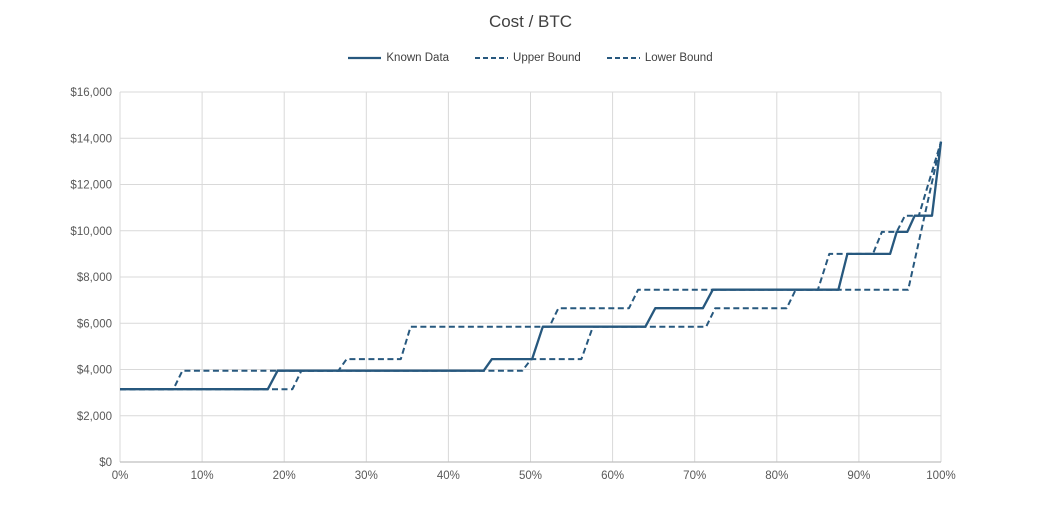 The width and height of the screenshot is (1061, 509). I want to click on x-tick-label: 40%, so click(448, 476).